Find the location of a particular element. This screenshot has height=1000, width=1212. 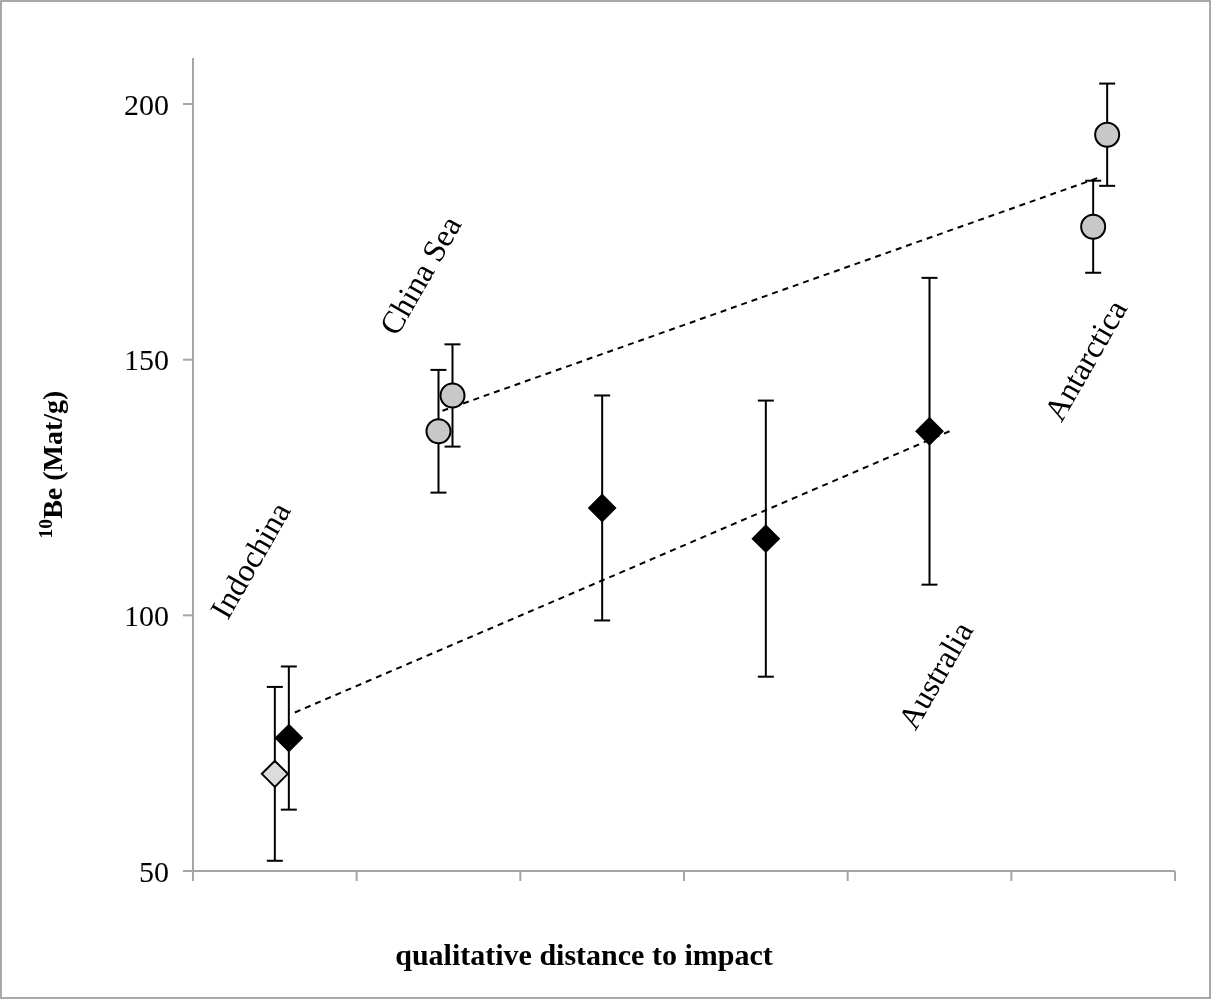

y-tick-label: 200 is located at coordinates (146, 104).